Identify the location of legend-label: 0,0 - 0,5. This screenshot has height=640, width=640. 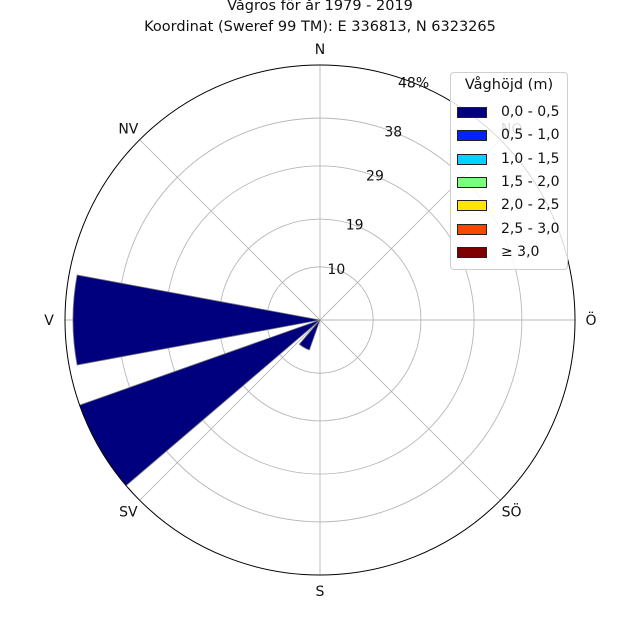
(530, 112).